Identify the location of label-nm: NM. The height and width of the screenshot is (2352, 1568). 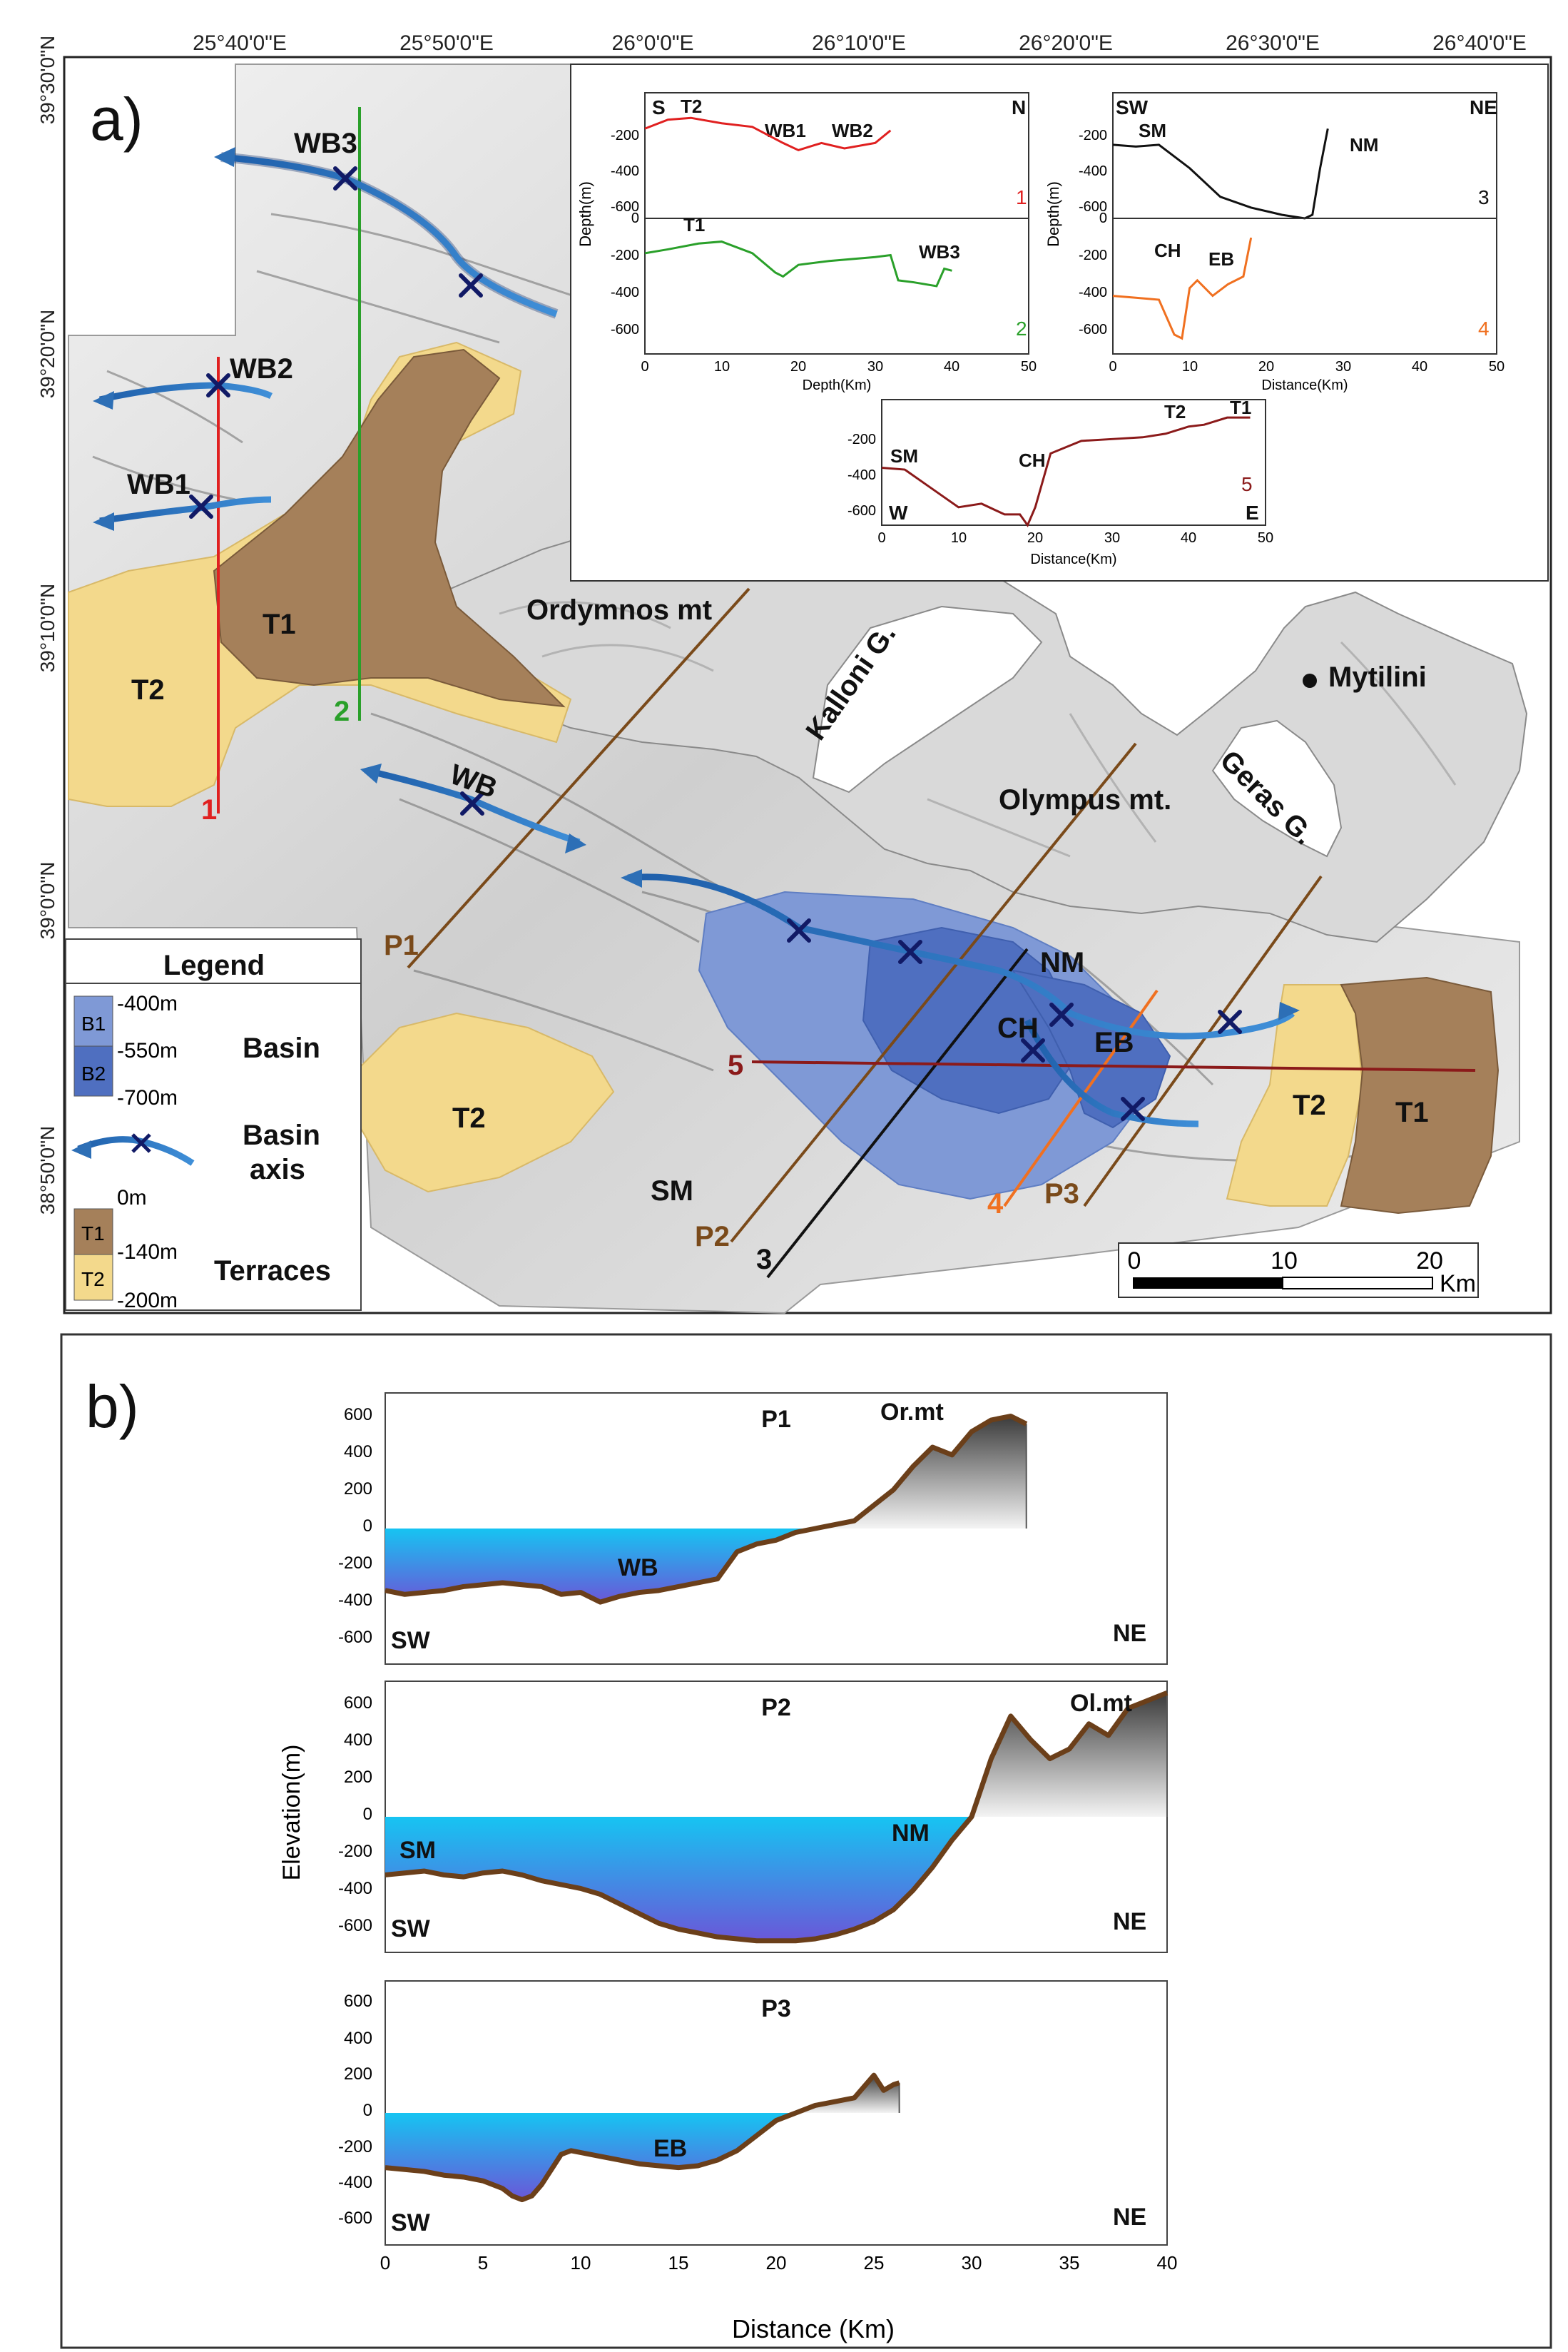
(1062, 962).